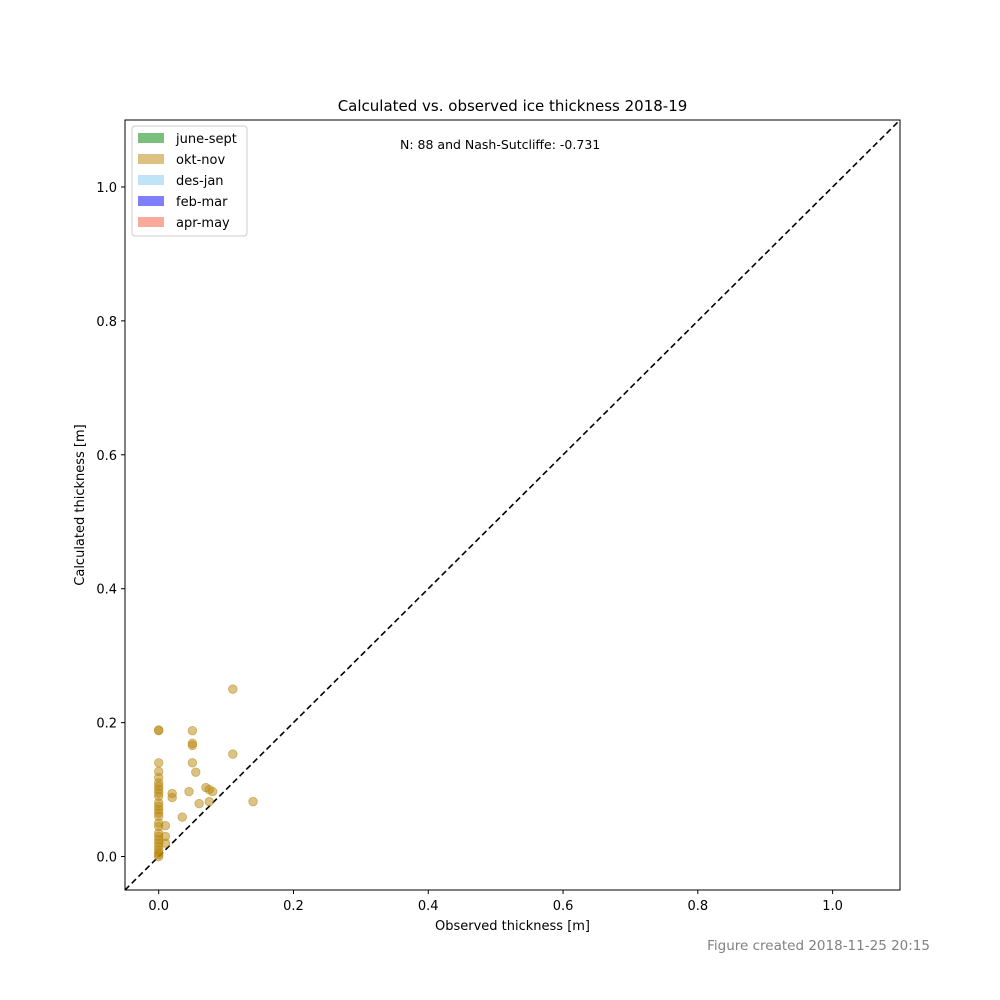 The image size is (1000, 1000). I want to click on legend-label: okt-nov, so click(200, 160).